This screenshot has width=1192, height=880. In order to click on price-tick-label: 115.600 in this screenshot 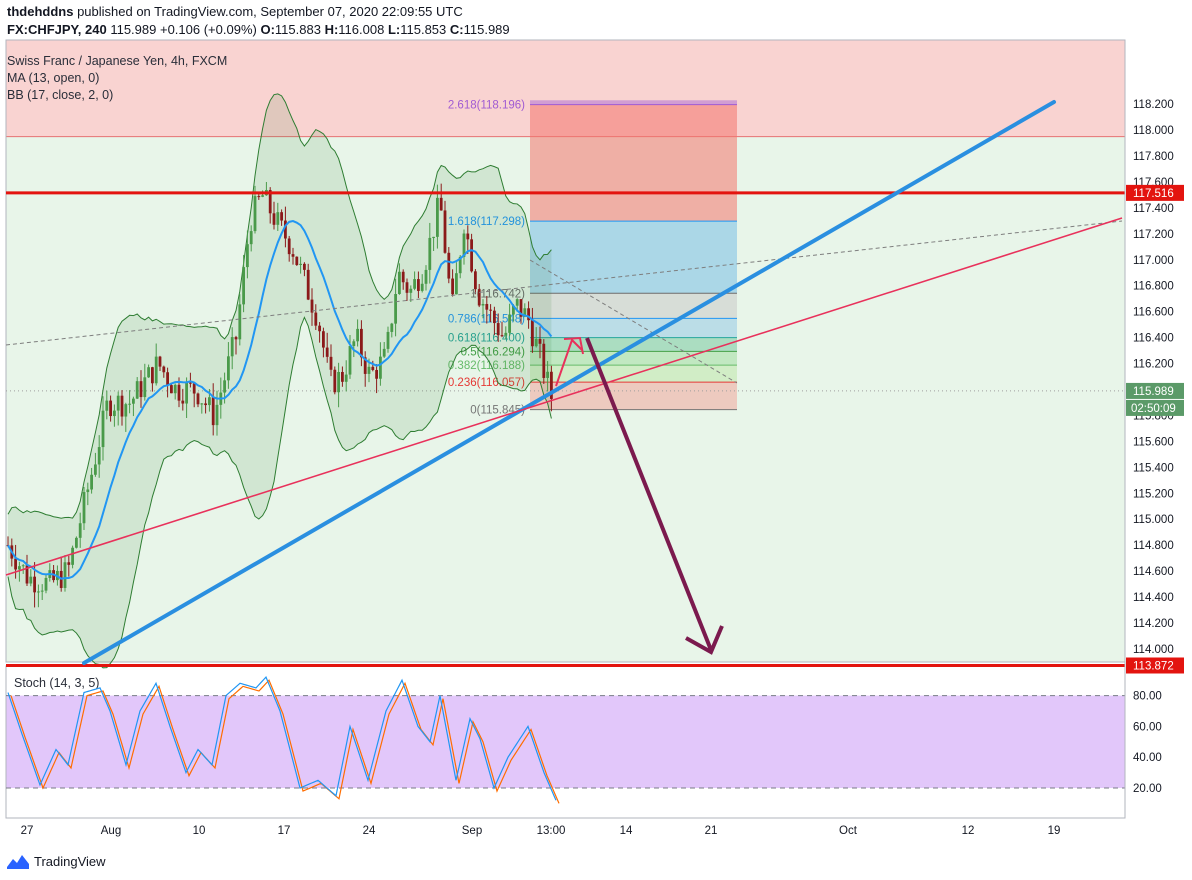, I will do `click(1153, 442)`.